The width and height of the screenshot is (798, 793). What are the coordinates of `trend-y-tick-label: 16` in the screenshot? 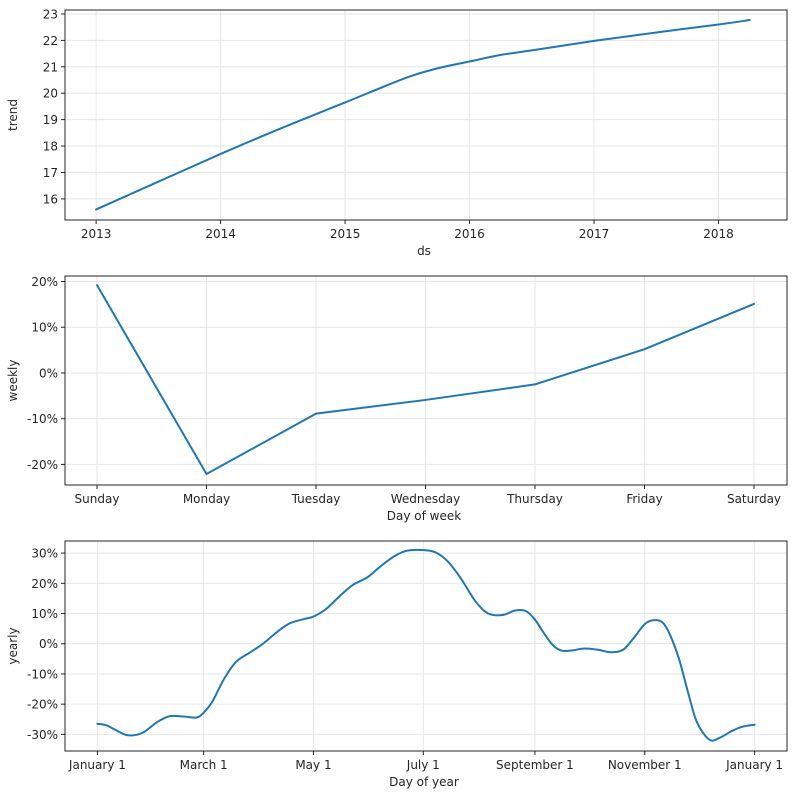 It's located at (50, 199).